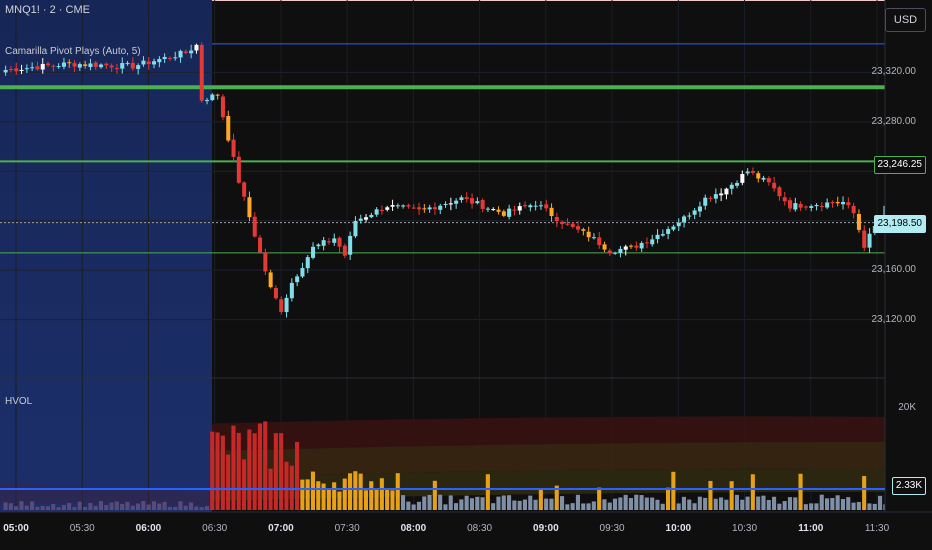  What do you see at coordinates (548, 460) in the screenshot?
I see `volume-band-mid` at bounding box center [548, 460].